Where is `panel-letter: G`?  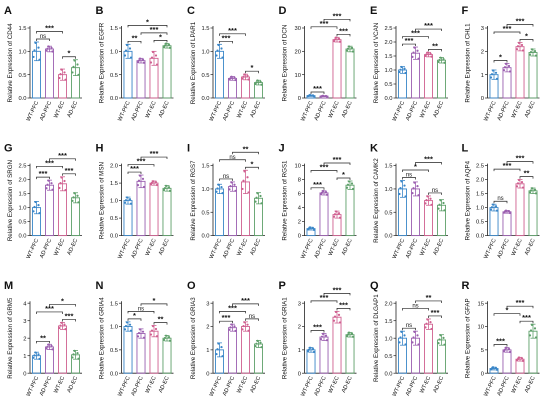 panel-letter: G is located at coordinates (8, 149).